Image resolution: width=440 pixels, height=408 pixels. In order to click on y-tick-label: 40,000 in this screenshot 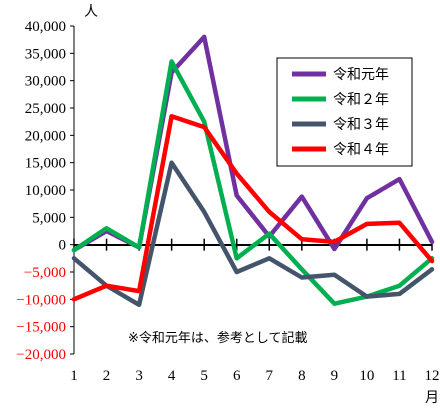, I will do `click(45, 27)`.